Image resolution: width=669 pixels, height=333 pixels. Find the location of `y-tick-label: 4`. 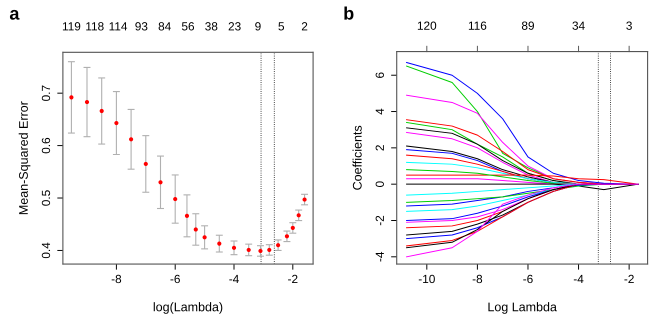

y-tick-label: 4 is located at coordinates (380, 111).